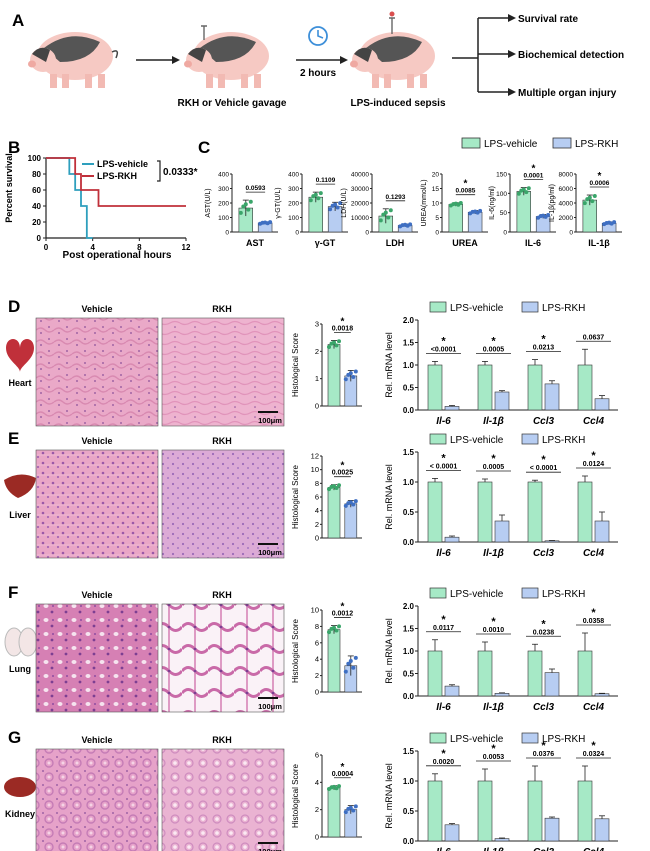 The width and height of the screenshot is (650, 851). Describe the element at coordinates (35, 158) in the screenshot. I see `y-tick-label: 100` at that location.